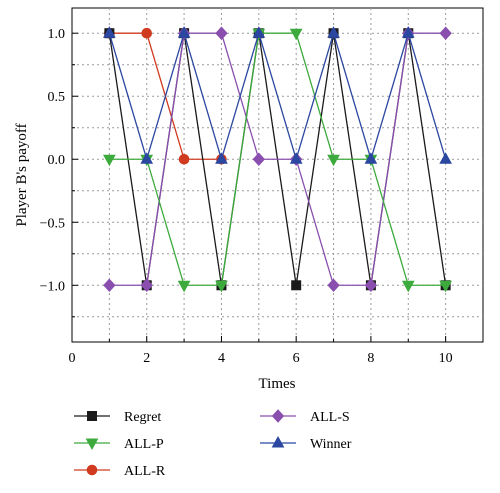 This screenshot has width=500, height=493. I want to click on y-axis-label: Player B's payoff, so click(22, 174).